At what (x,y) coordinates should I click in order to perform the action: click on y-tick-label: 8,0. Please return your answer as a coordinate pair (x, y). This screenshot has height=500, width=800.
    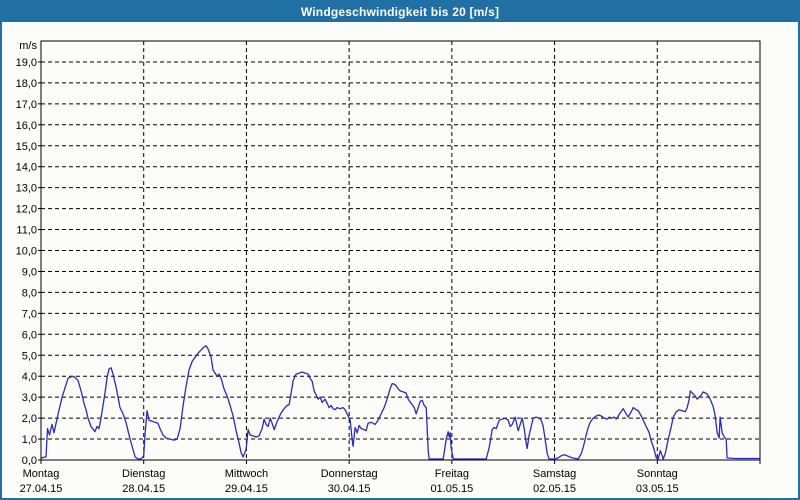
    Looking at the image, I should click on (29, 293).